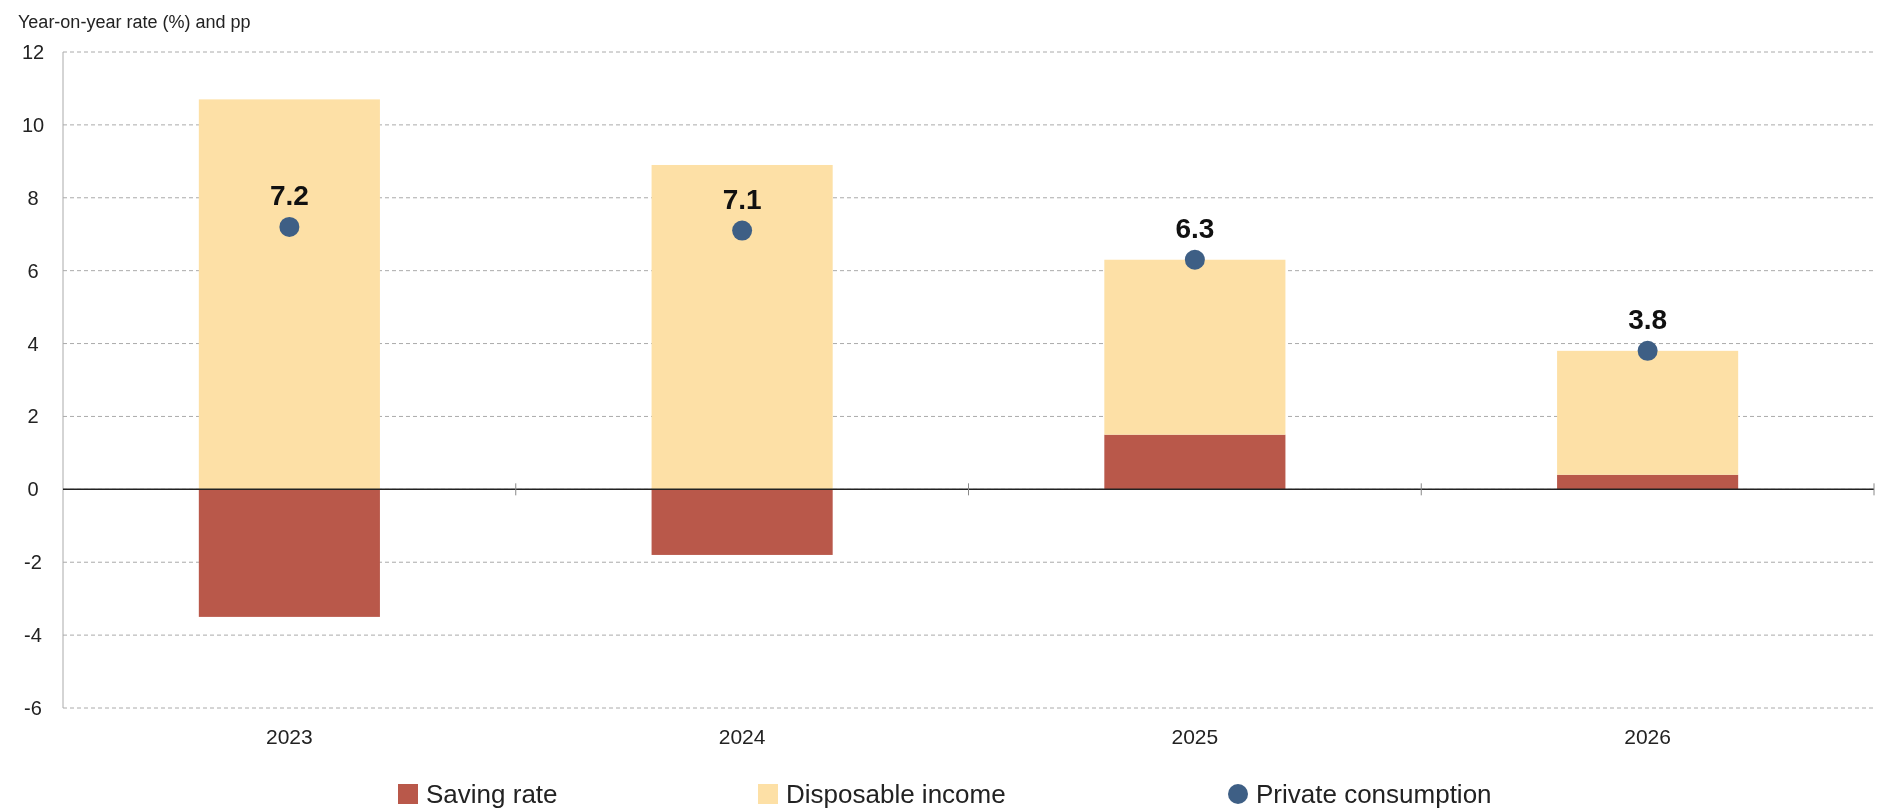 This screenshot has width=1892, height=810. What do you see at coordinates (33, 708) in the screenshot?
I see `y-tick-label: -6` at bounding box center [33, 708].